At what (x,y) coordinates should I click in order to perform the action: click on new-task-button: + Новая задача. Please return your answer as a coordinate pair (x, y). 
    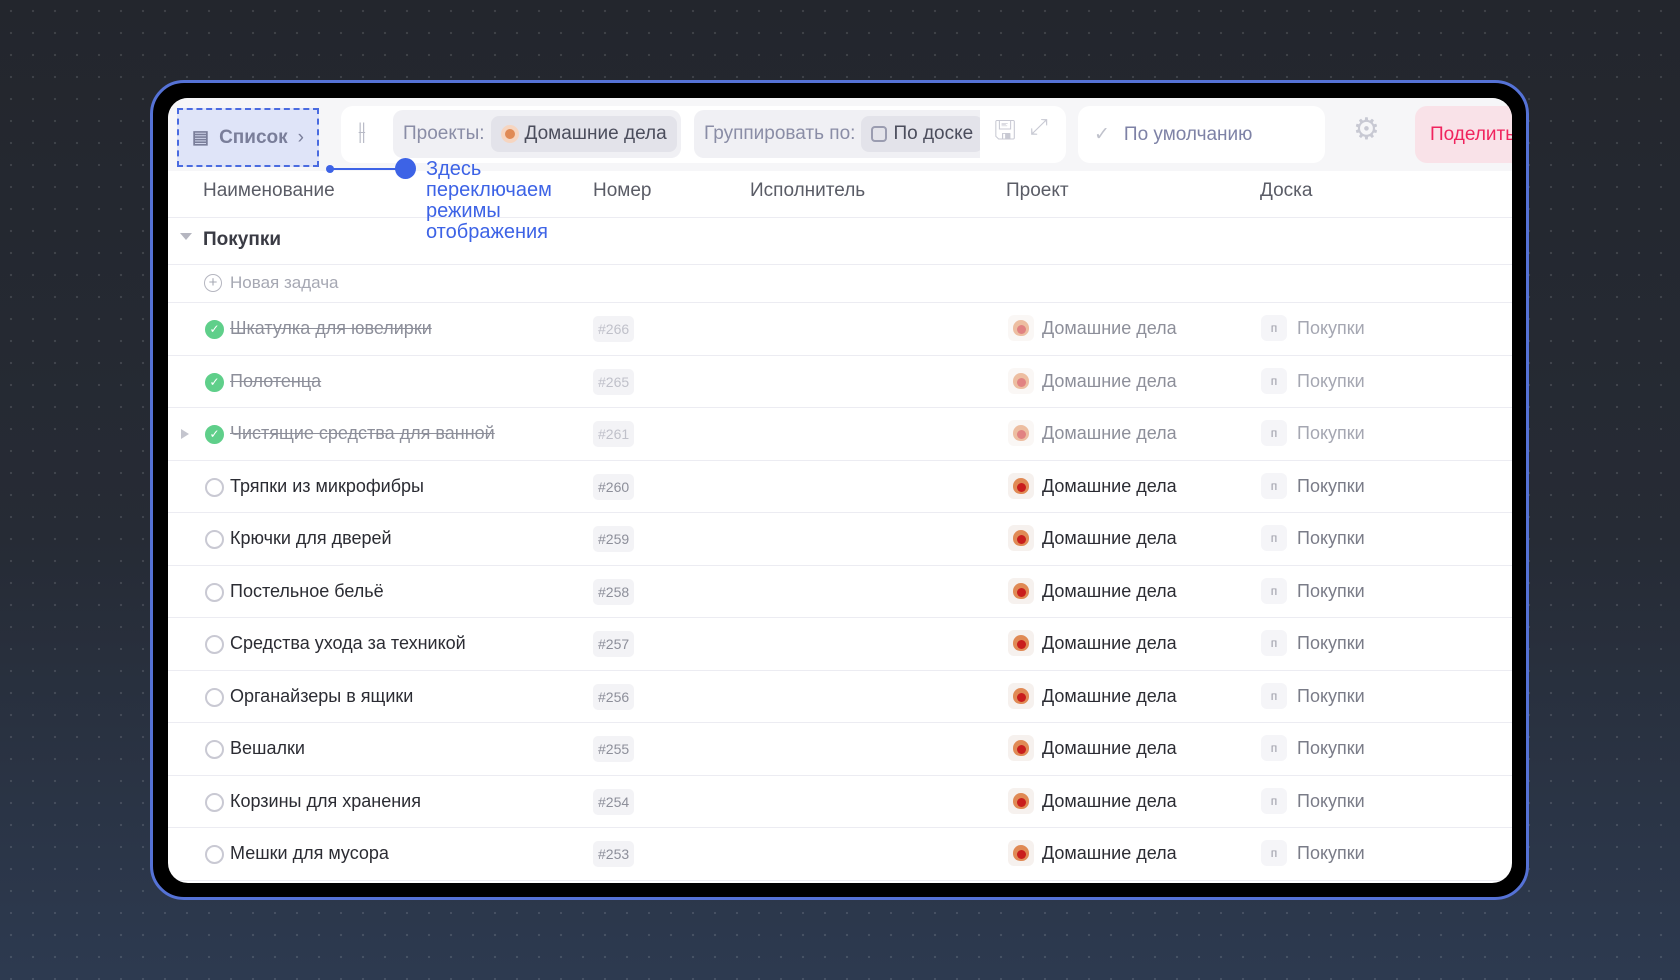
    Looking at the image, I should click on (271, 283).